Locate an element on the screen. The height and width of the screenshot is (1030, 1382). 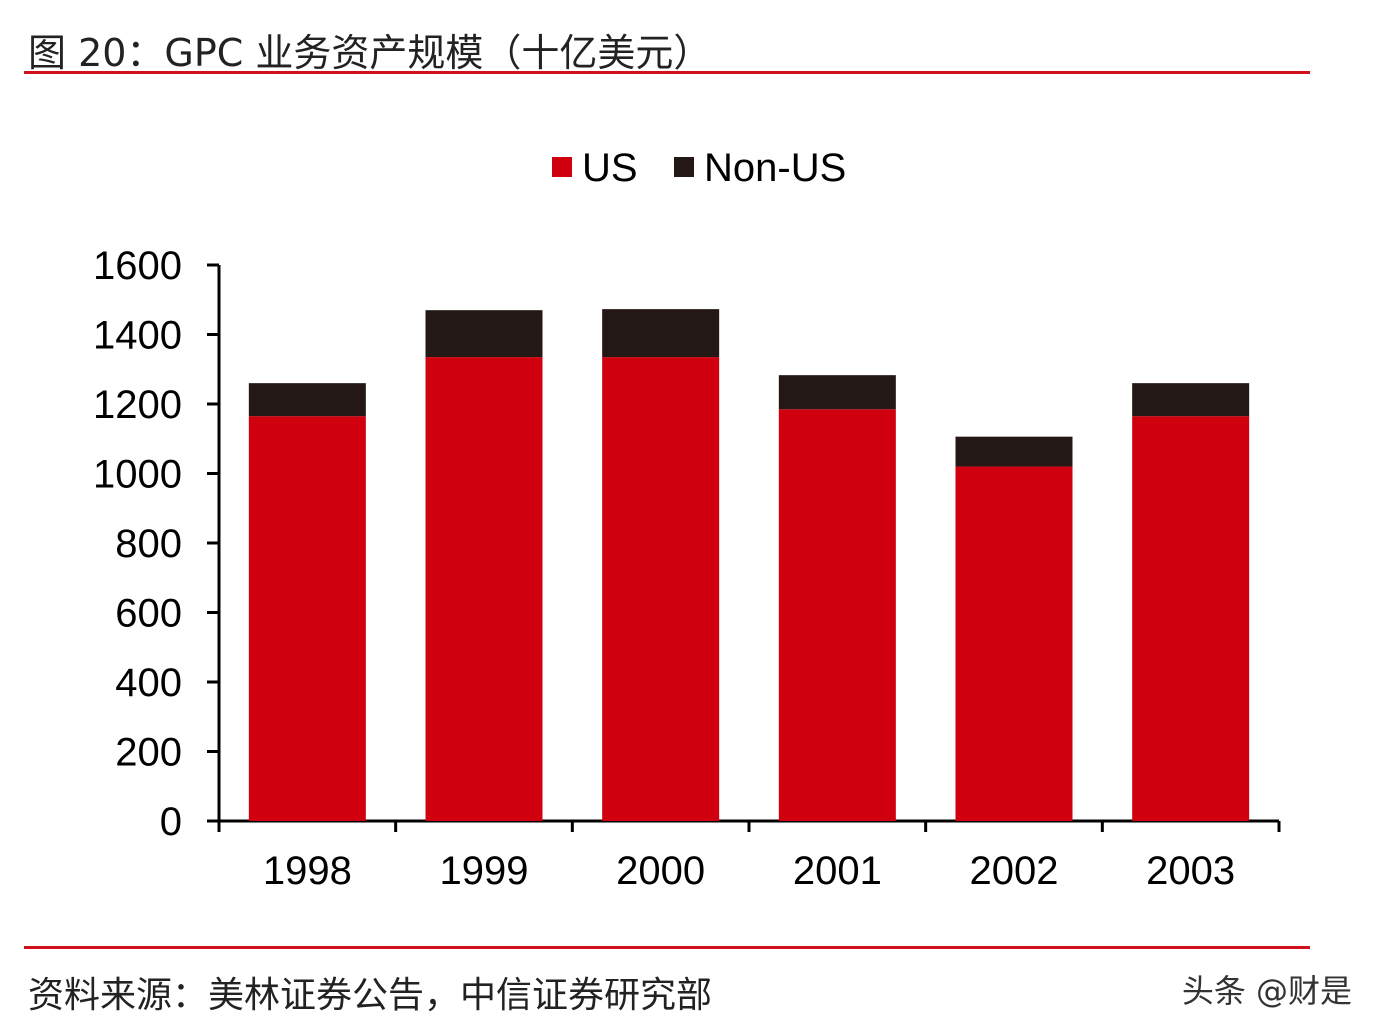
y-tick-label: 0 is located at coordinates (171, 822).